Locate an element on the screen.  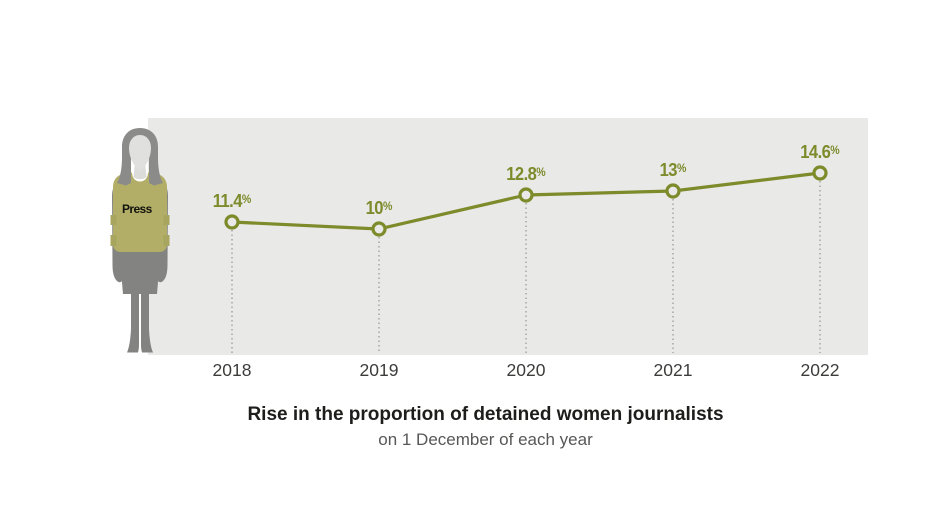
skirt is located at coordinates (140, 270).